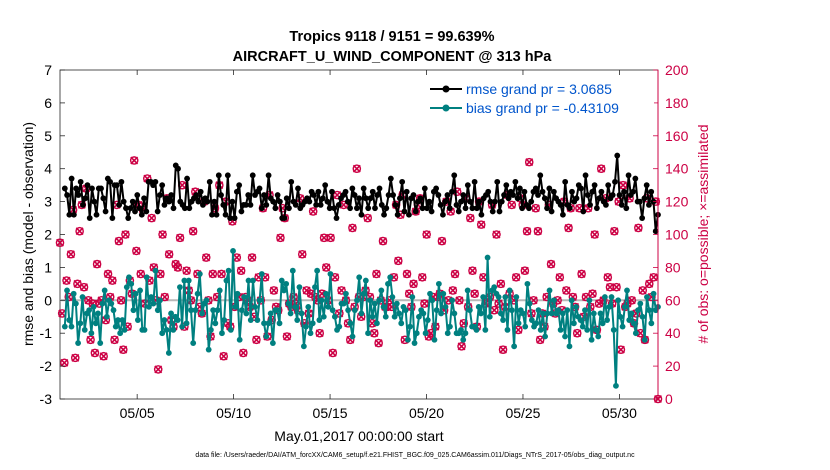 Image resolution: width=830 pixels, height=470 pixels. What do you see at coordinates (673, 300) in the screenshot?
I see `y-right-tick-label: 60` at bounding box center [673, 300].